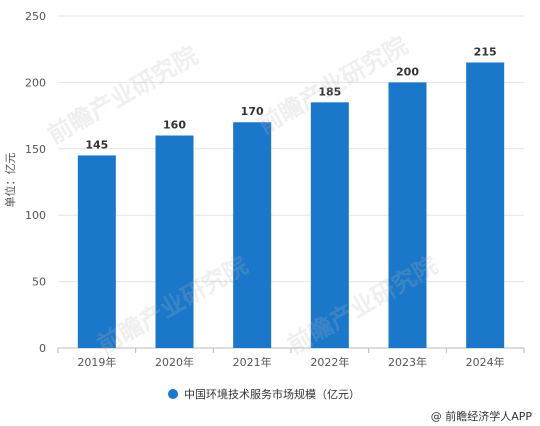  Describe the element at coordinates (407, 362) in the screenshot. I see `x-tick-label: 2023年` at that location.